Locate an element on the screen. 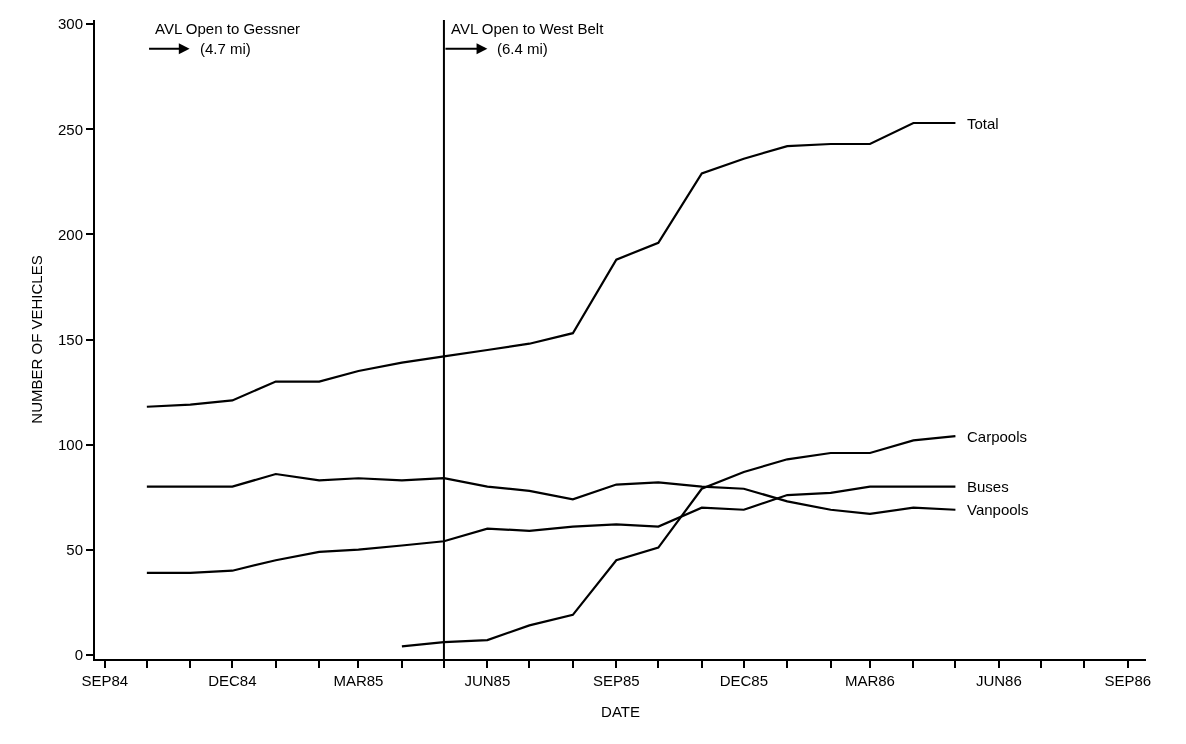 The height and width of the screenshot is (744, 1186). y-tick-label: 50 is located at coordinates (74, 549).